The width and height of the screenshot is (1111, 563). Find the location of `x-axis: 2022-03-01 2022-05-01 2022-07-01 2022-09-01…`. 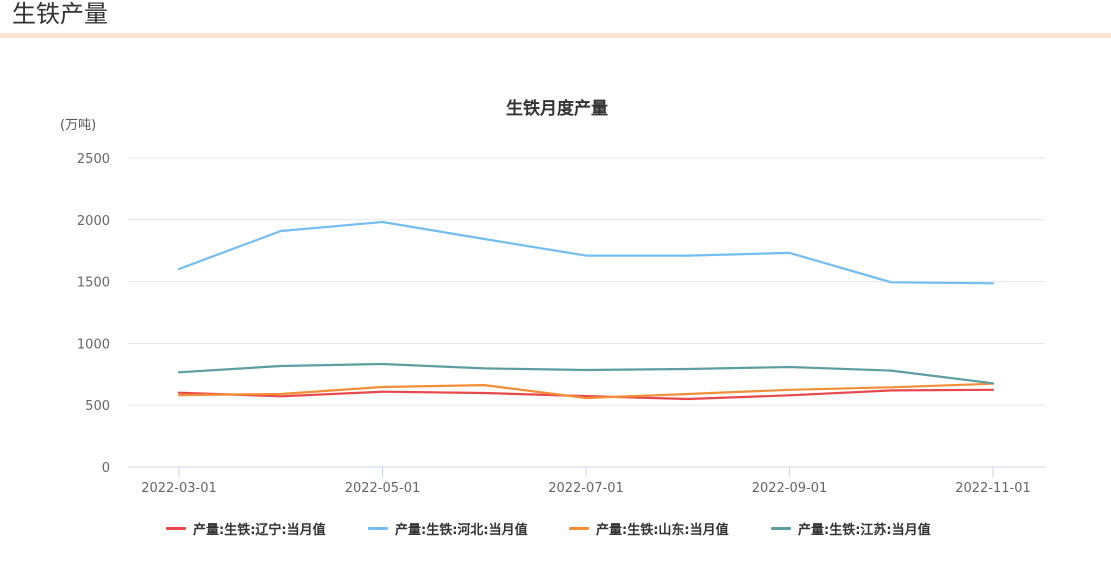

x-axis: 2022-03-01 2022-05-01 2022-07-01 2022-09-01… is located at coordinates (586, 481).